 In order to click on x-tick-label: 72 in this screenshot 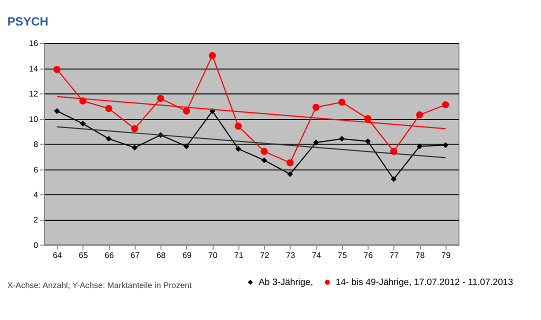, I will do `click(265, 255)`.